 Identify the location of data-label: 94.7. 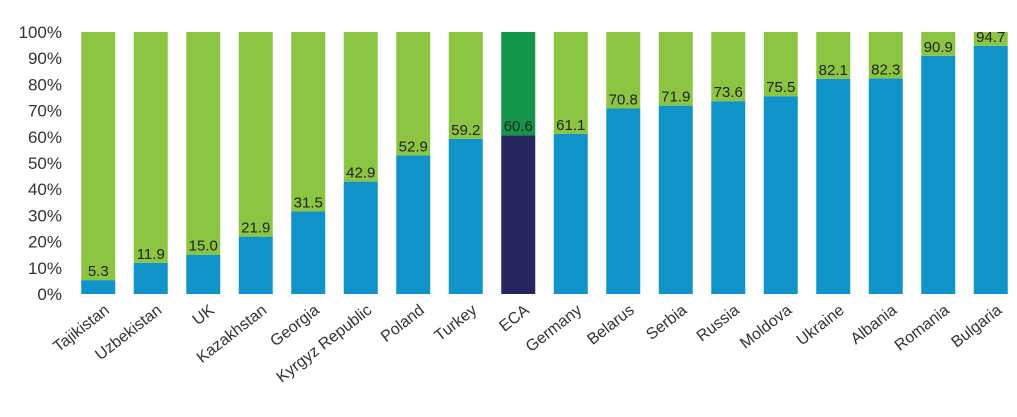
(990, 37).